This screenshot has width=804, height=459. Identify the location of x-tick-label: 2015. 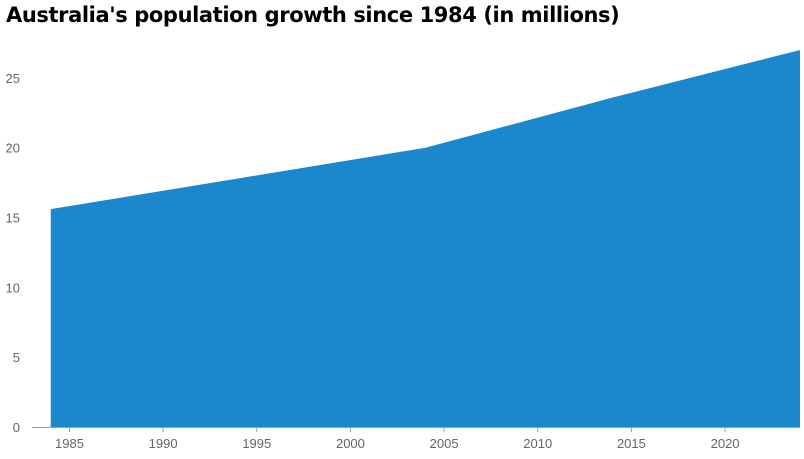
(631, 443).